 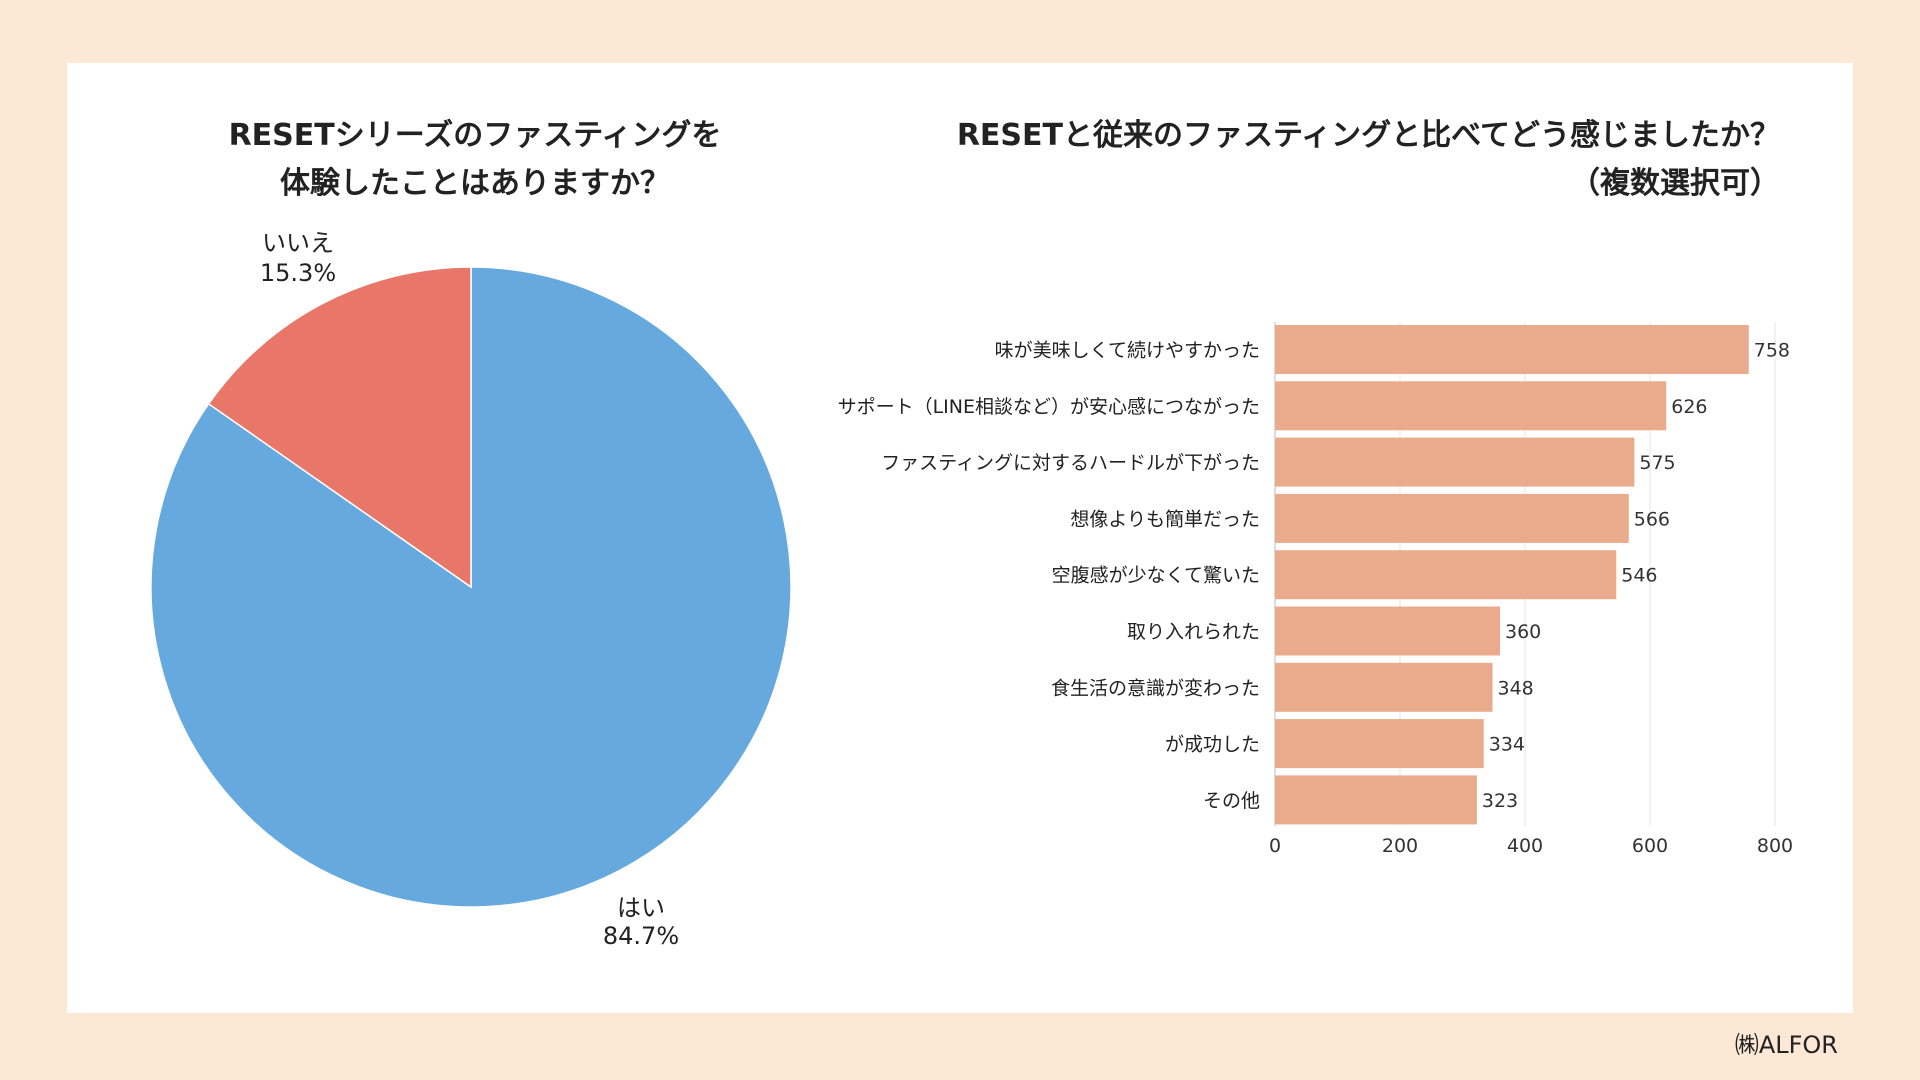 I want to click on bar-chart-title: RESETと従来のファスティングと比べてどう感じましたか？ （複数選択可）, so click(x=1330, y=160).